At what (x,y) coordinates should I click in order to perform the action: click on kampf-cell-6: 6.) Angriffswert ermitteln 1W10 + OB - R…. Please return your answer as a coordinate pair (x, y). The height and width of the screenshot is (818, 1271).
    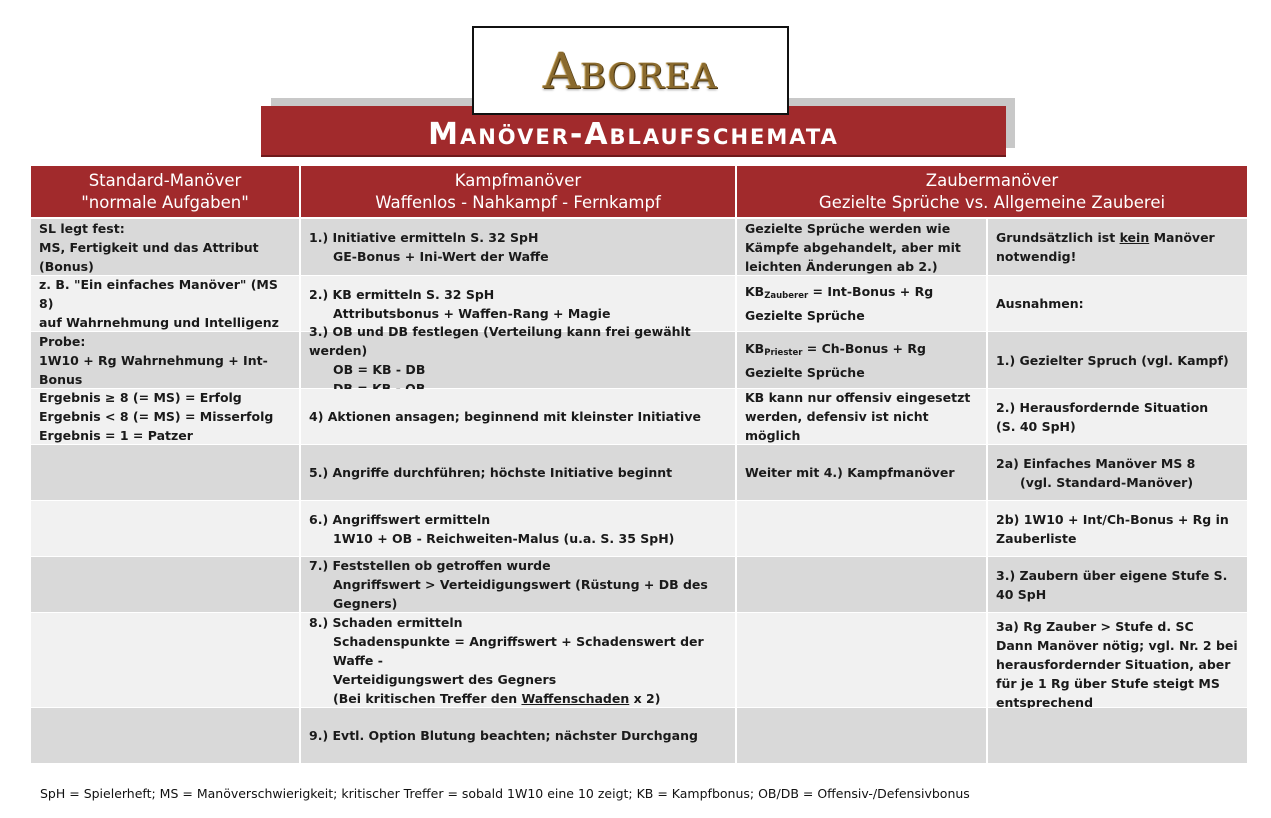
    Looking at the image, I should click on (518, 529).